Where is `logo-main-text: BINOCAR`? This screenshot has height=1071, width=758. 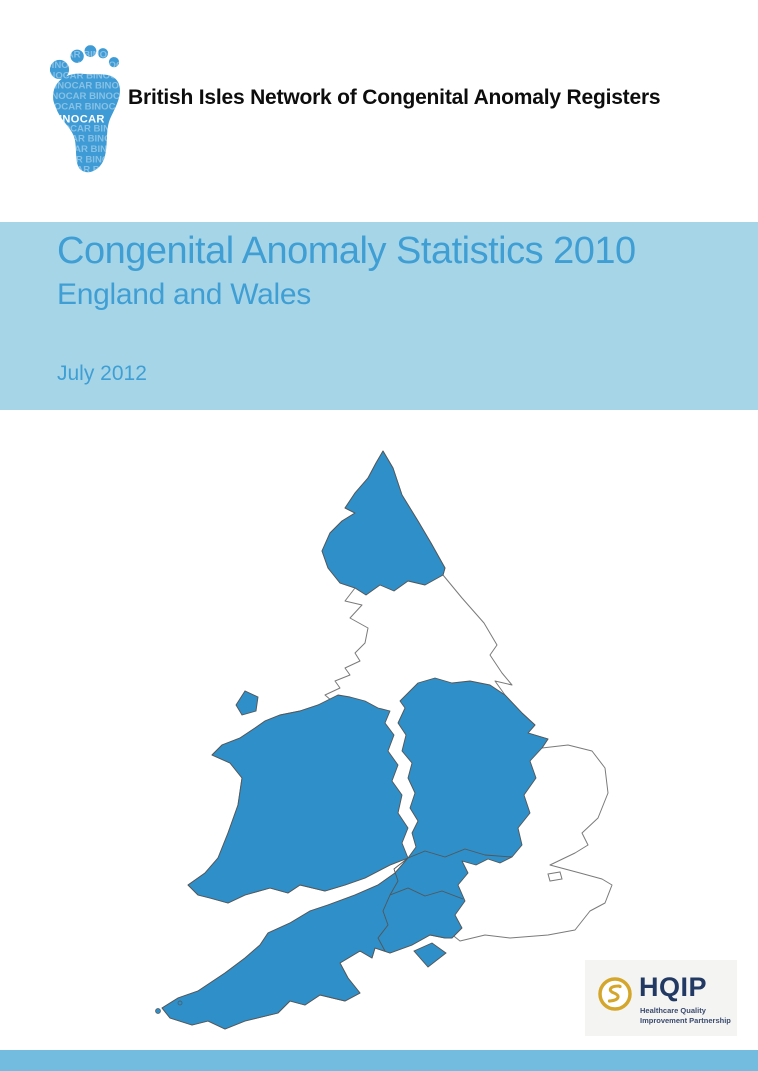
logo-main-text: BINOCAR is located at coordinates (78, 120).